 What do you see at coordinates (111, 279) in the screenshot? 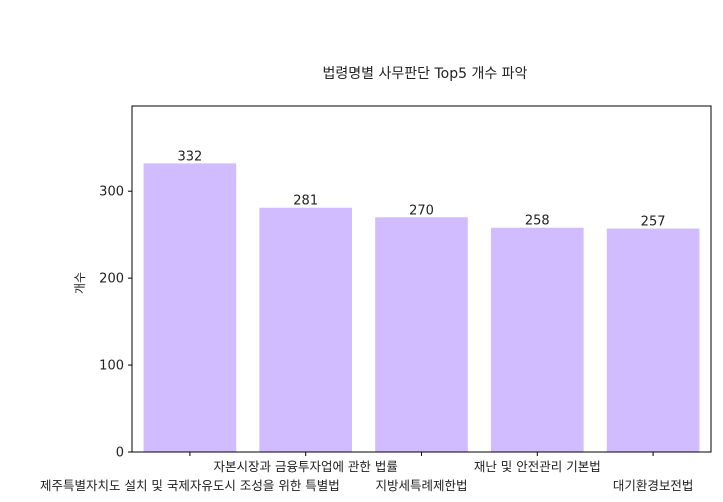
I see `y-tick-label: 200` at bounding box center [111, 279].